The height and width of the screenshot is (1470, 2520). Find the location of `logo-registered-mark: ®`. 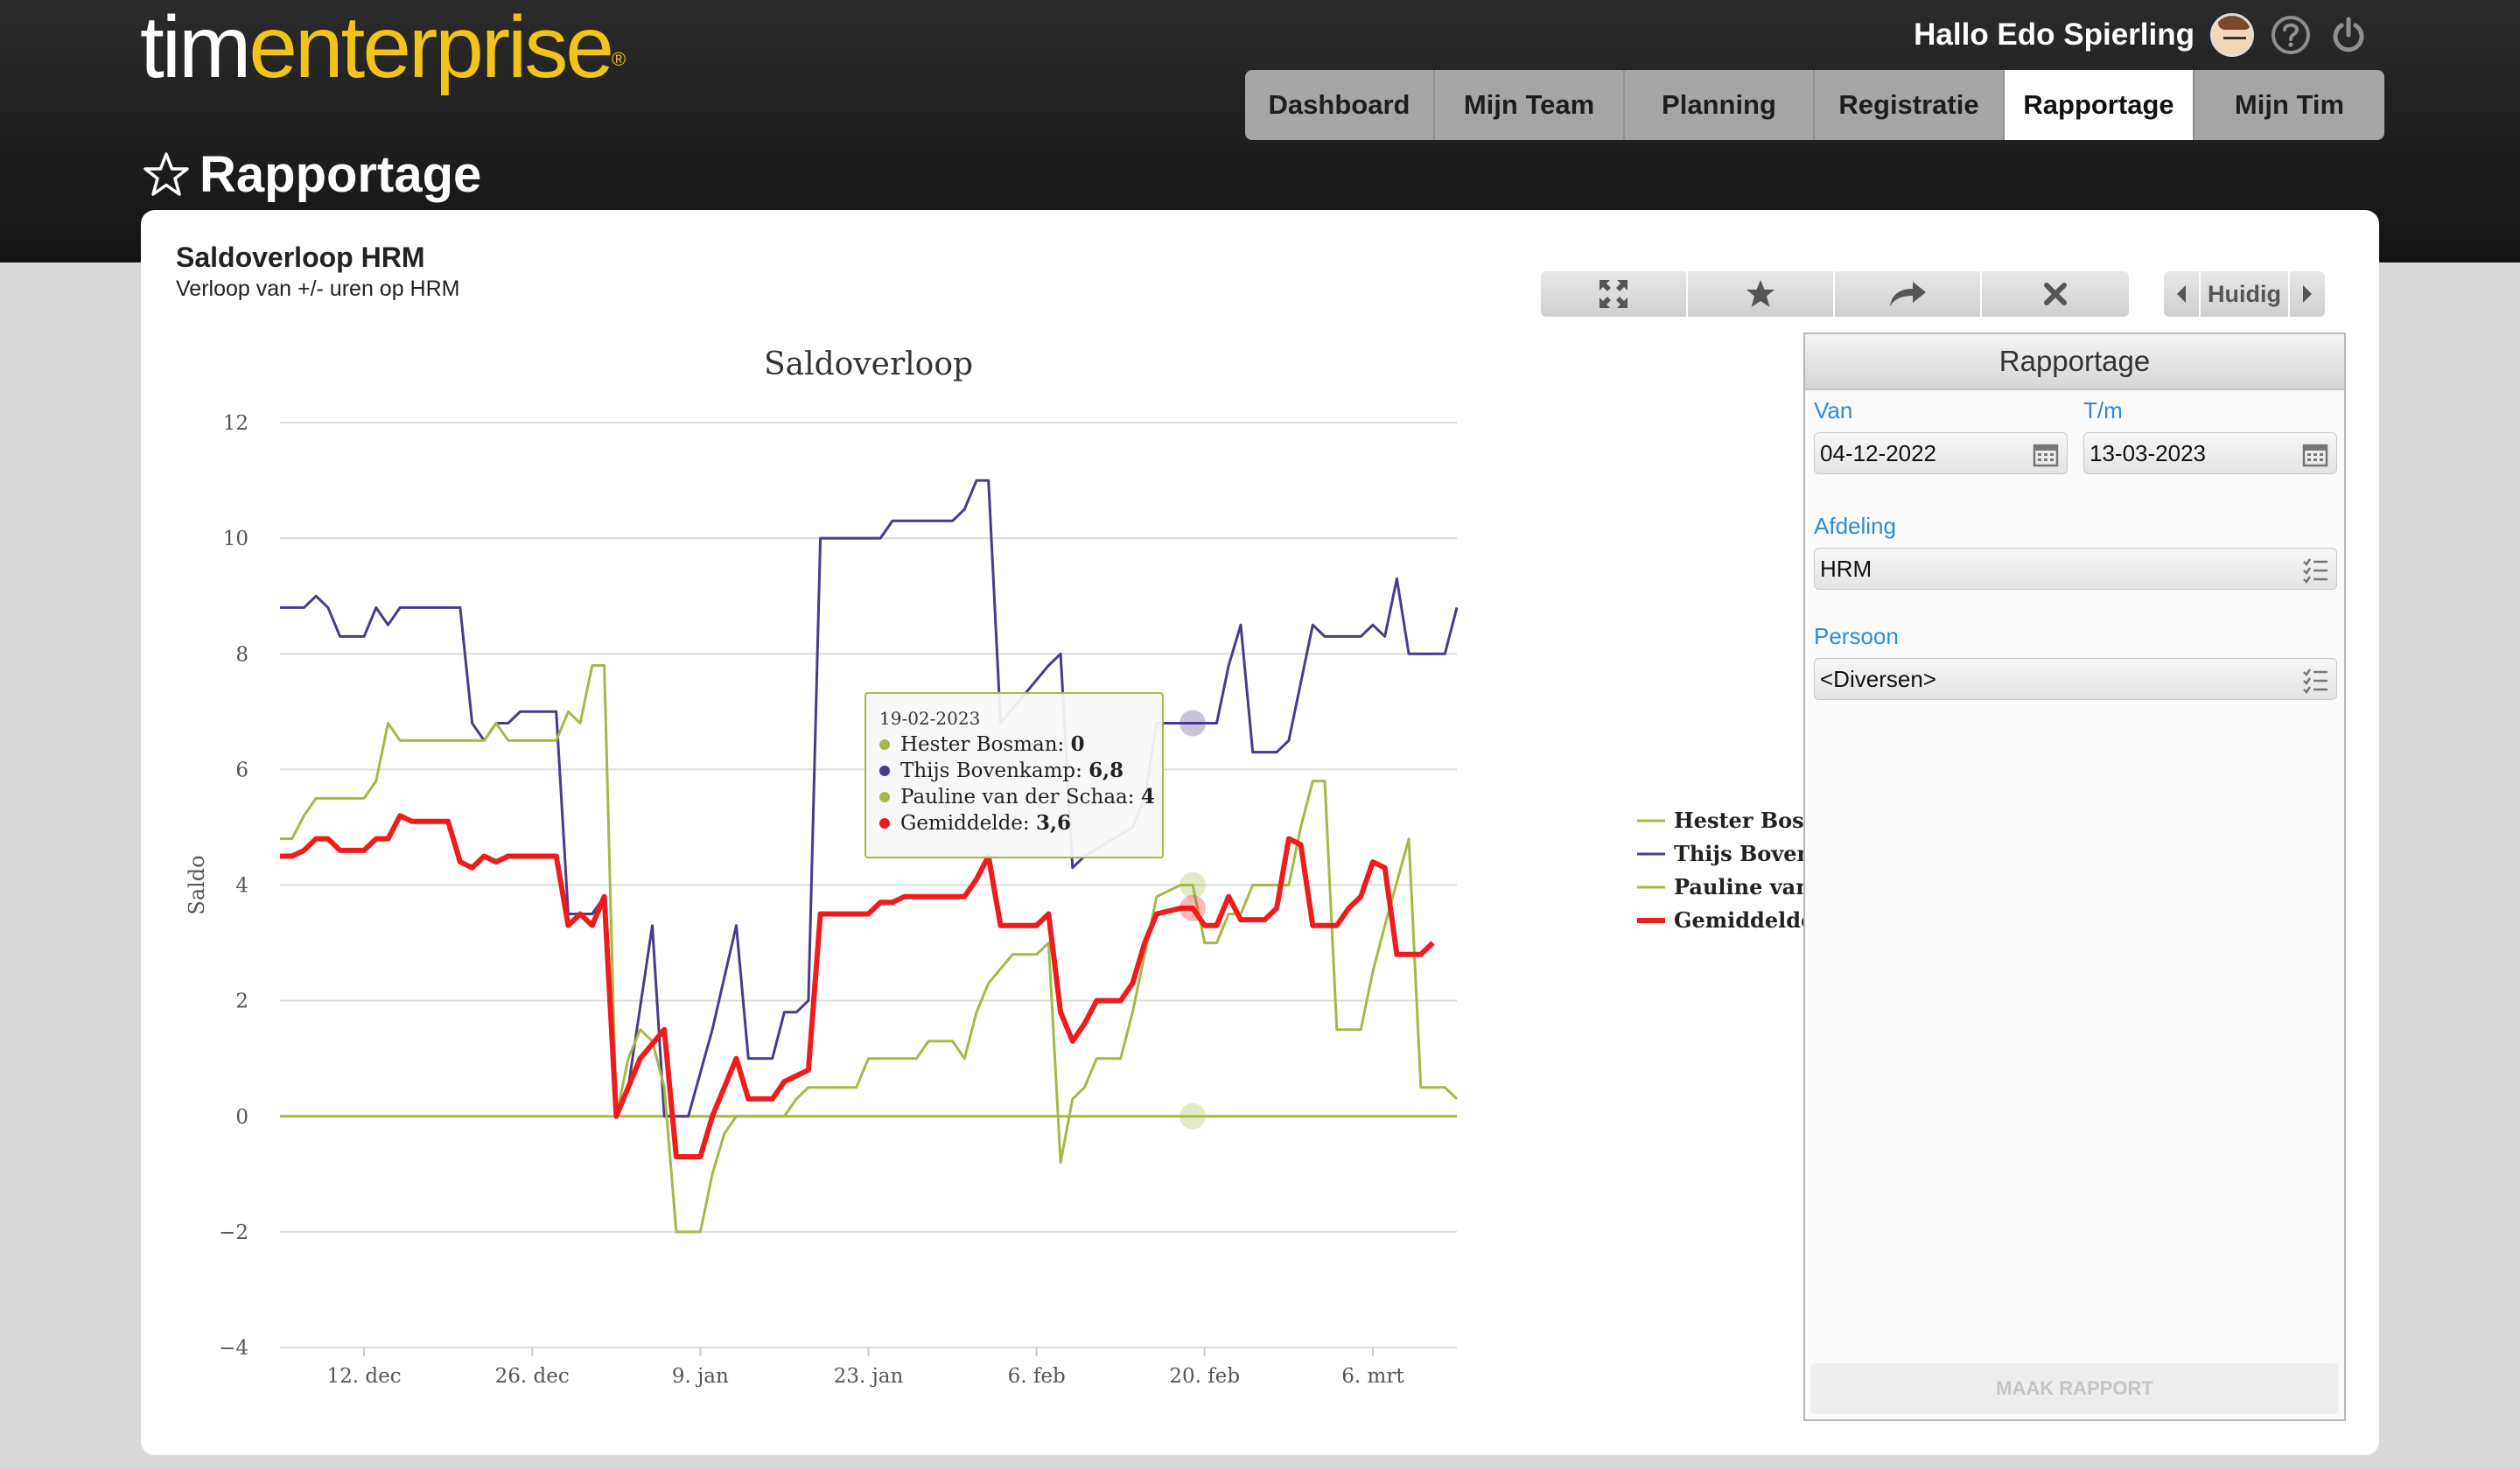

logo-registered-mark: ® is located at coordinates (619, 59).